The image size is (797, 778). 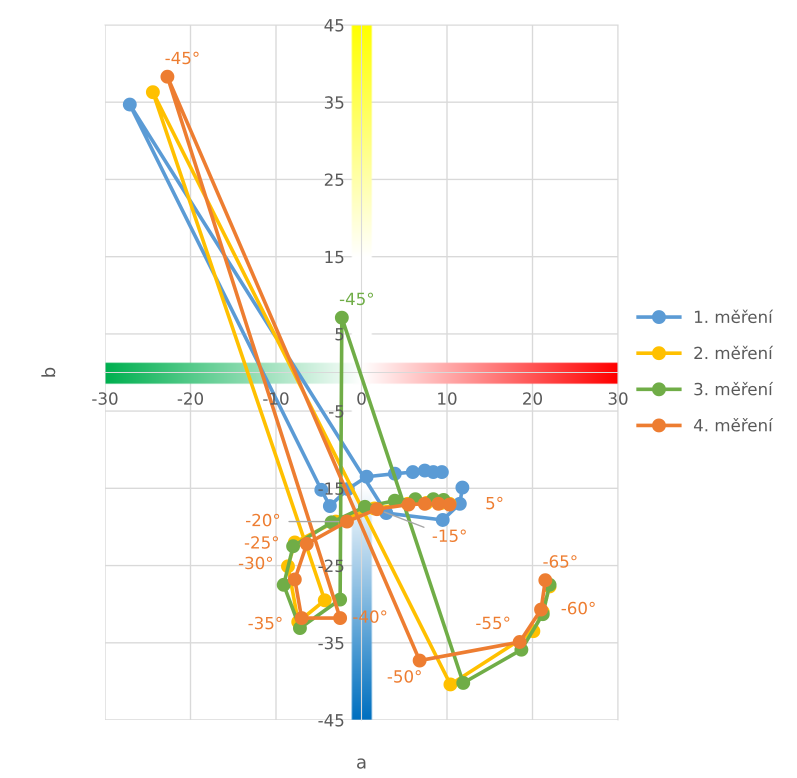 What do you see at coordinates (48, 372) in the screenshot?
I see `y-axis-title: b` at bounding box center [48, 372].